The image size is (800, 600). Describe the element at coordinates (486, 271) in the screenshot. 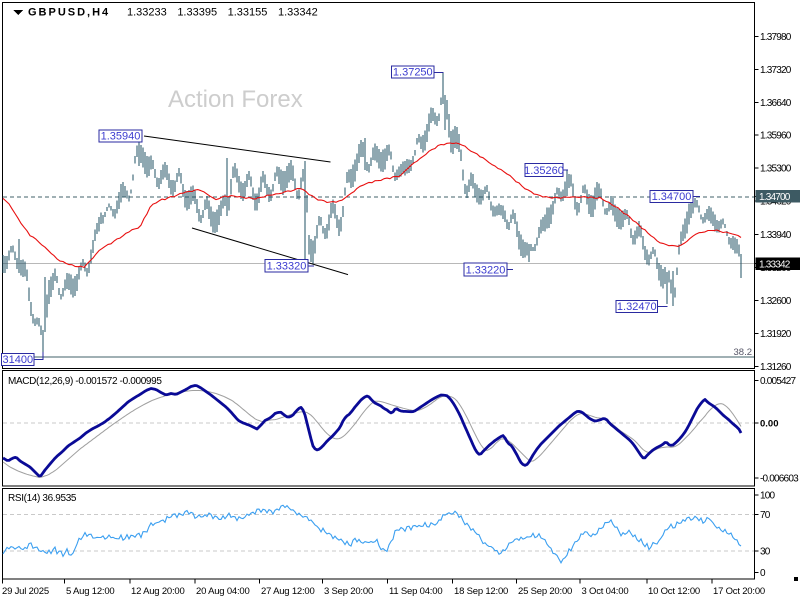

I see `svg-text: 1.33220` at that location.